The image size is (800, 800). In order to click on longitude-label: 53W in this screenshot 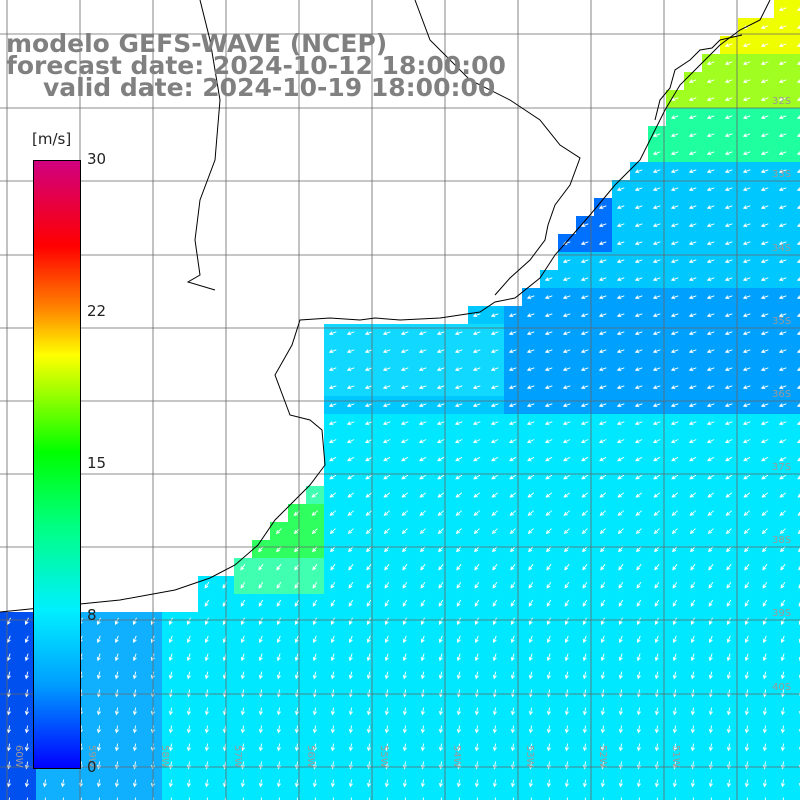, I will do `click(529, 756)`.